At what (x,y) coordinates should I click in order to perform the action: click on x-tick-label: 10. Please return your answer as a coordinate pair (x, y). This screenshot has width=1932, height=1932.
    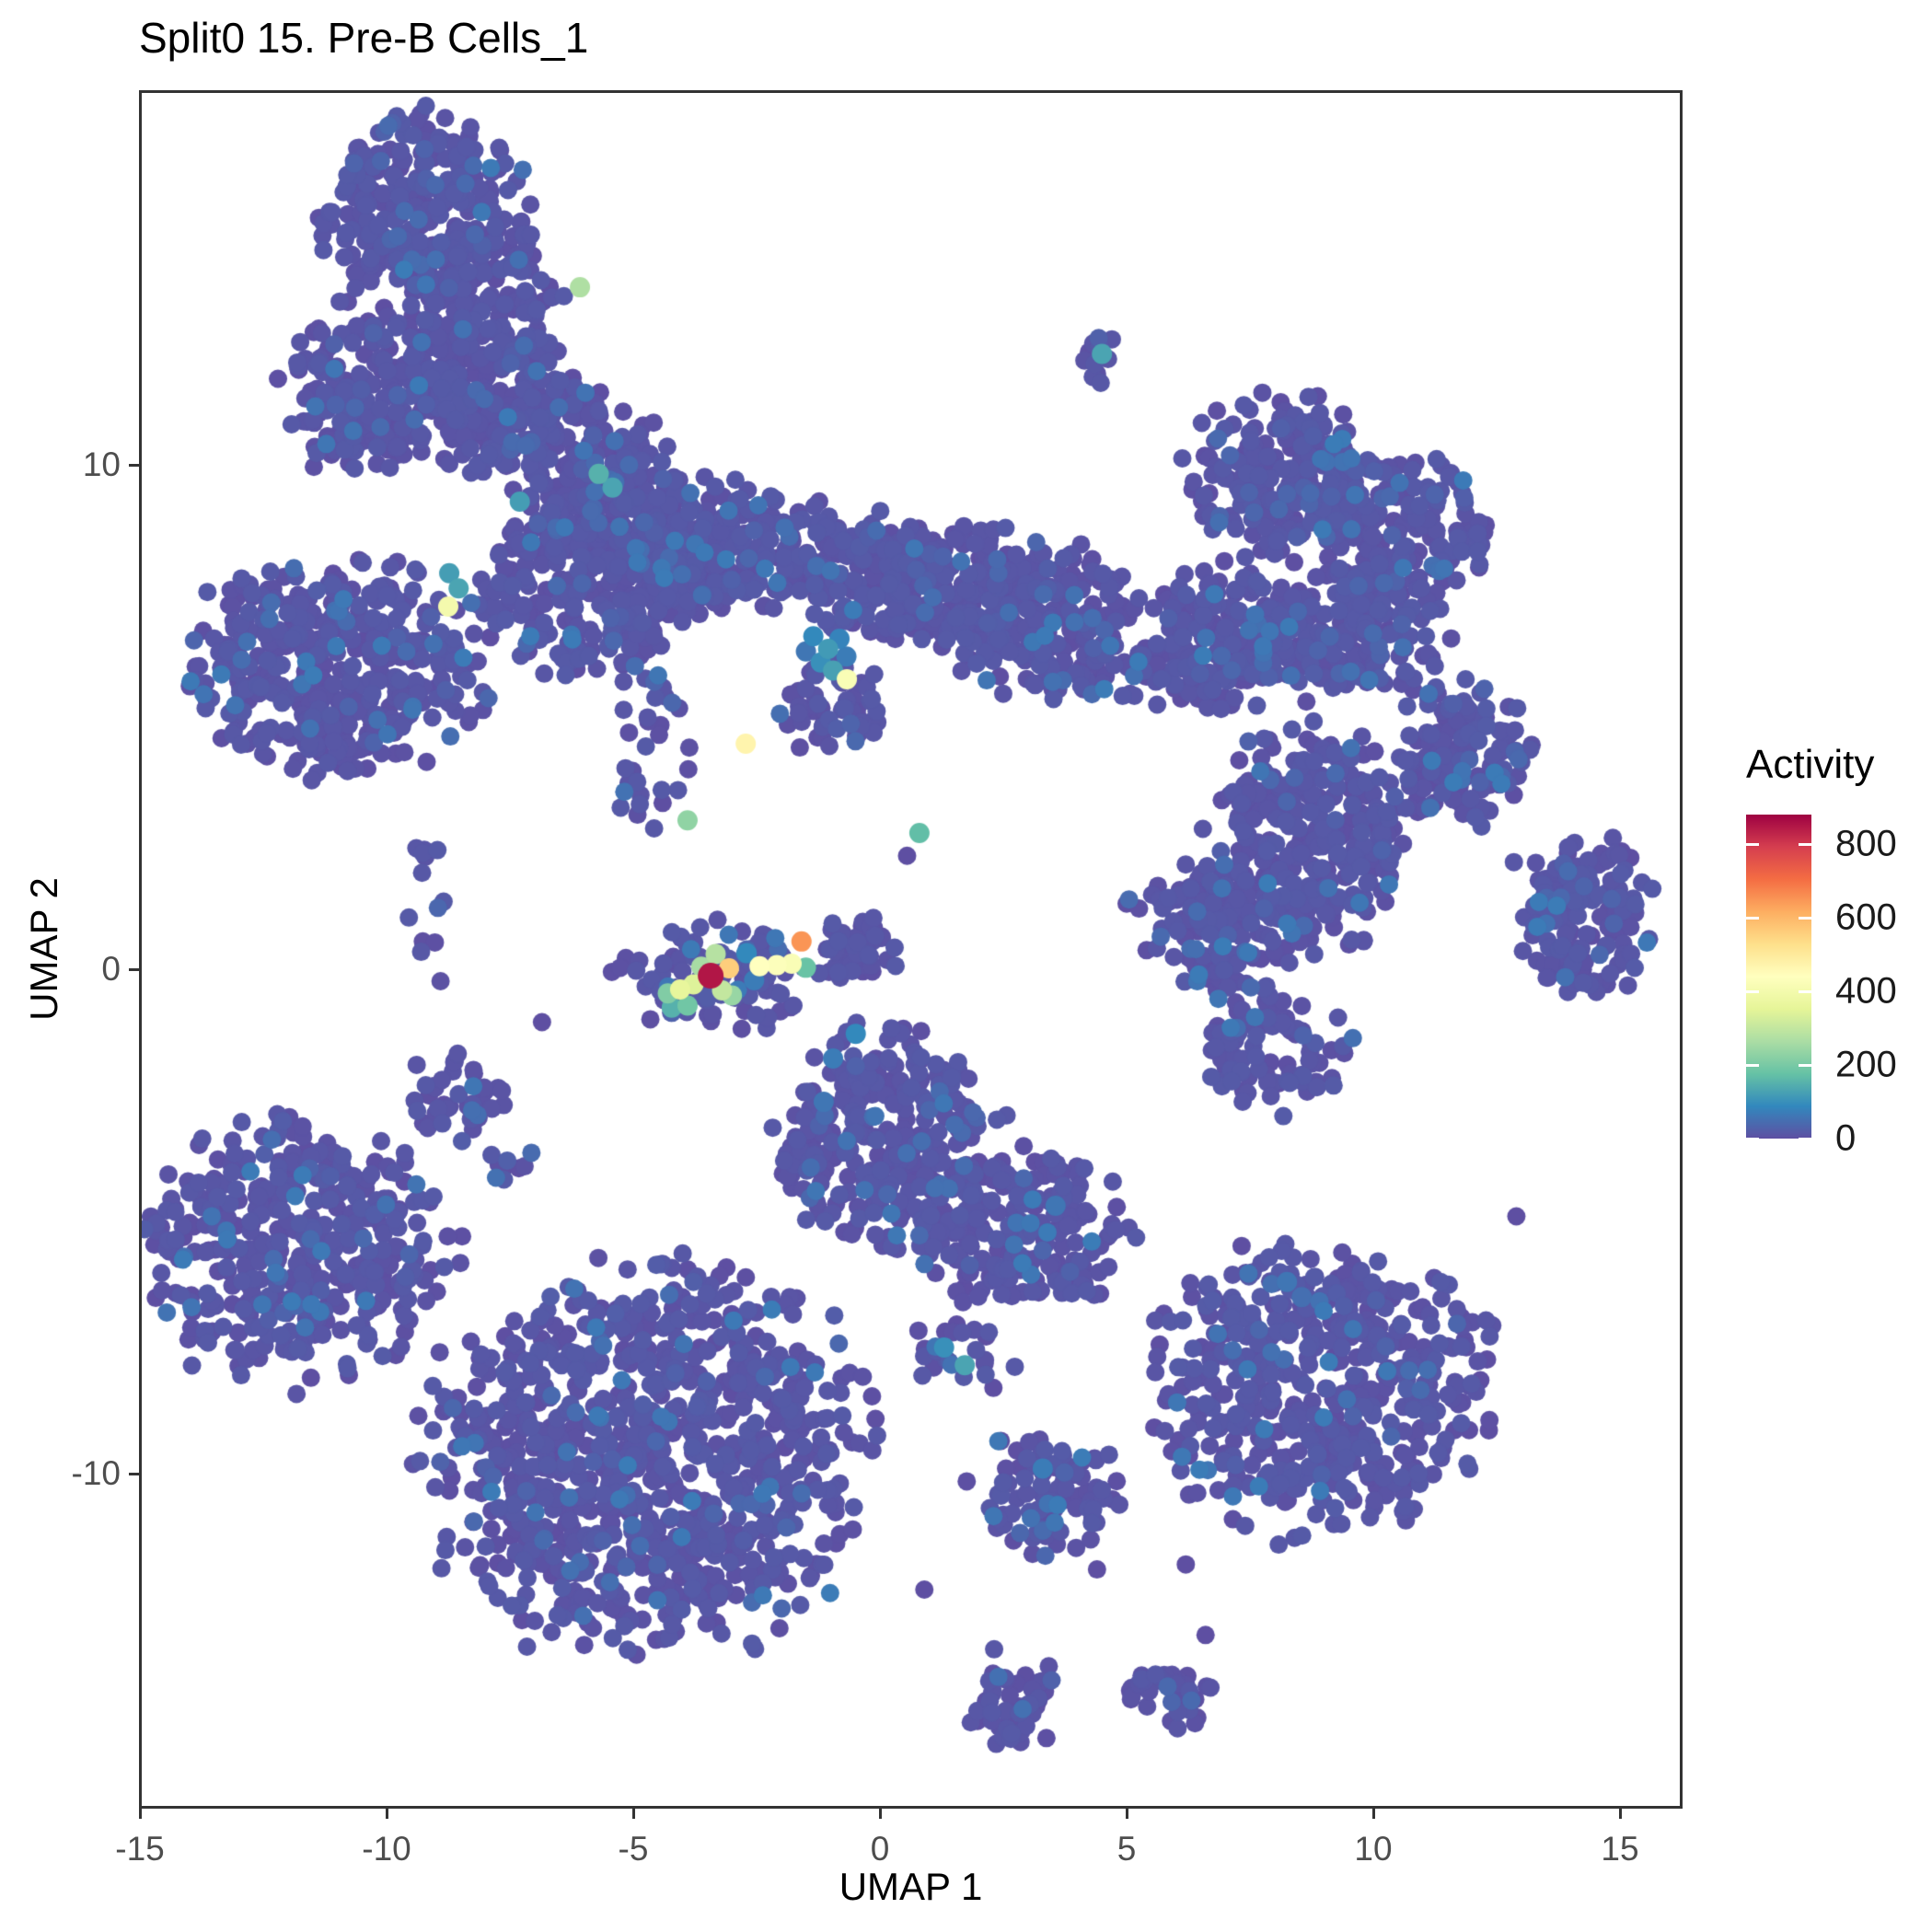
    Looking at the image, I should click on (1374, 1849).